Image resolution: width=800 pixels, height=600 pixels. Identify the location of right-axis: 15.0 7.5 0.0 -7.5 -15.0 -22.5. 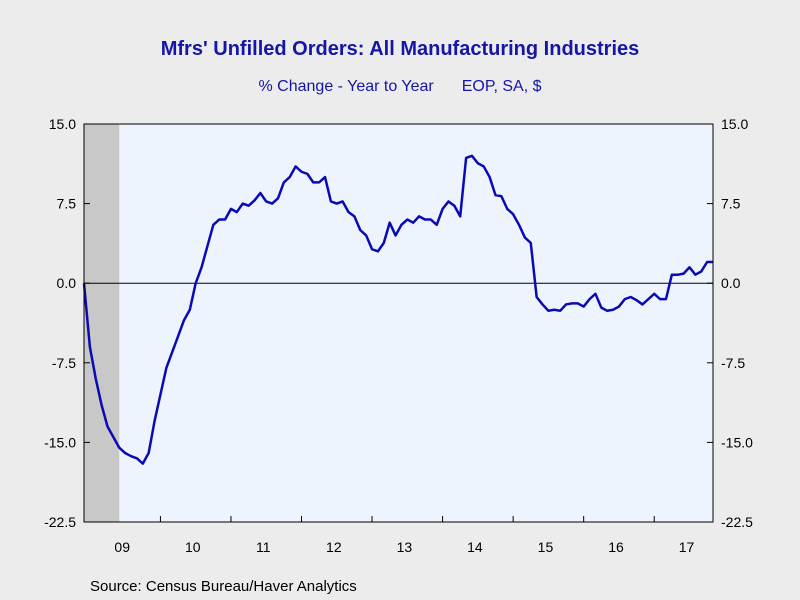
(730, 323).